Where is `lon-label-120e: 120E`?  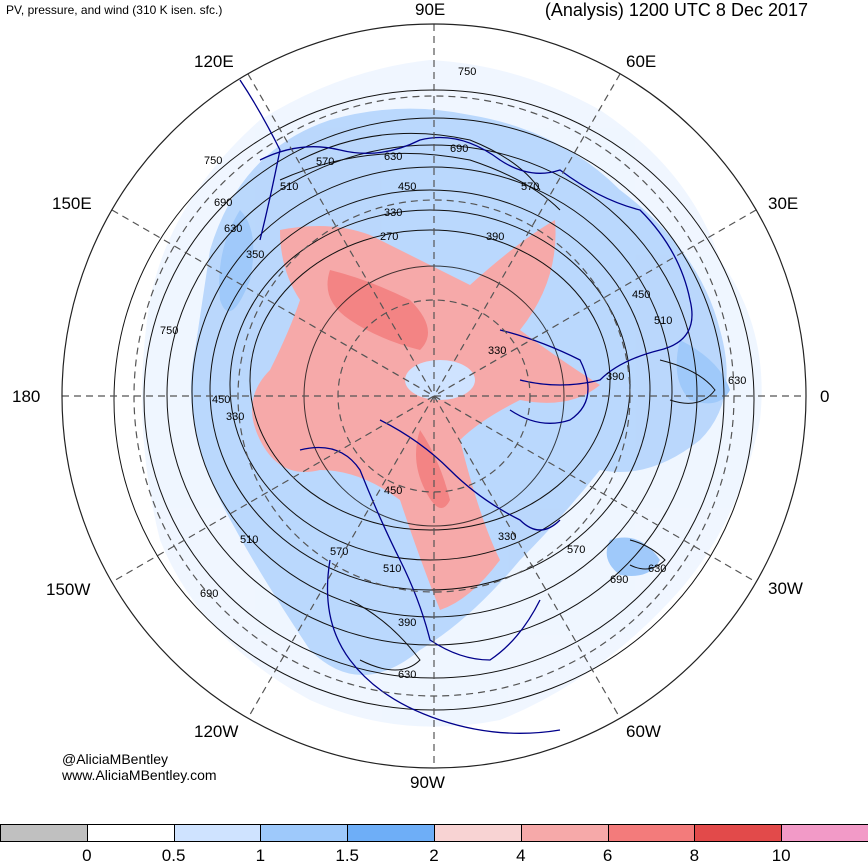 lon-label-120e: 120E is located at coordinates (214, 61).